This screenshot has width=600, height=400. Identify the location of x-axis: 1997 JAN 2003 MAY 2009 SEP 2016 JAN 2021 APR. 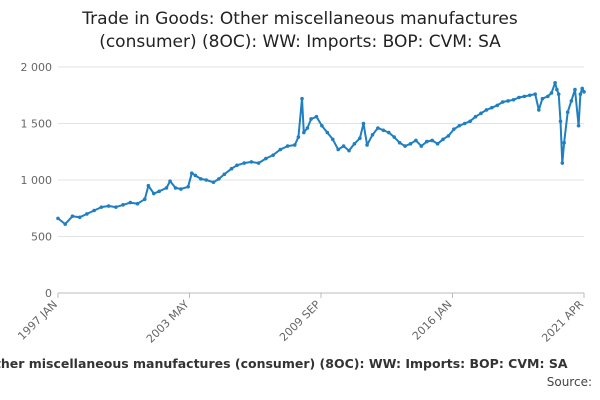
(300, 319).